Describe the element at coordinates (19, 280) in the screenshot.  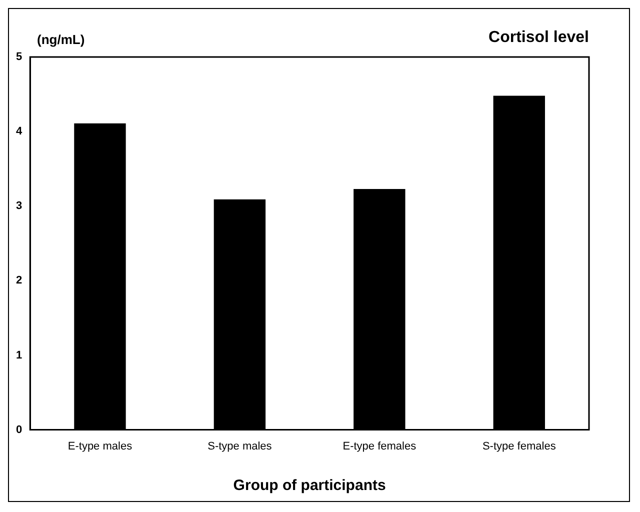
I see `y-tick-label: 2` at that location.